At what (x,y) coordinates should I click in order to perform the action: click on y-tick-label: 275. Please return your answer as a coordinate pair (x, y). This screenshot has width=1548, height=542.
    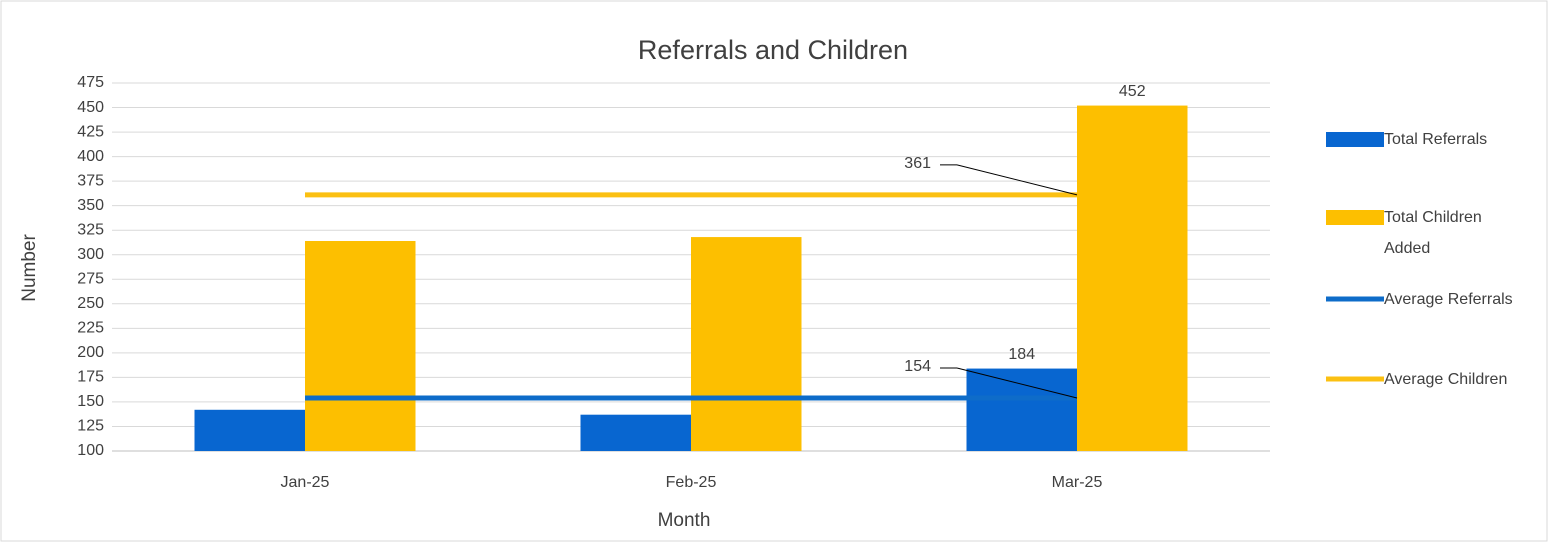
    Looking at the image, I should click on (90, 278).